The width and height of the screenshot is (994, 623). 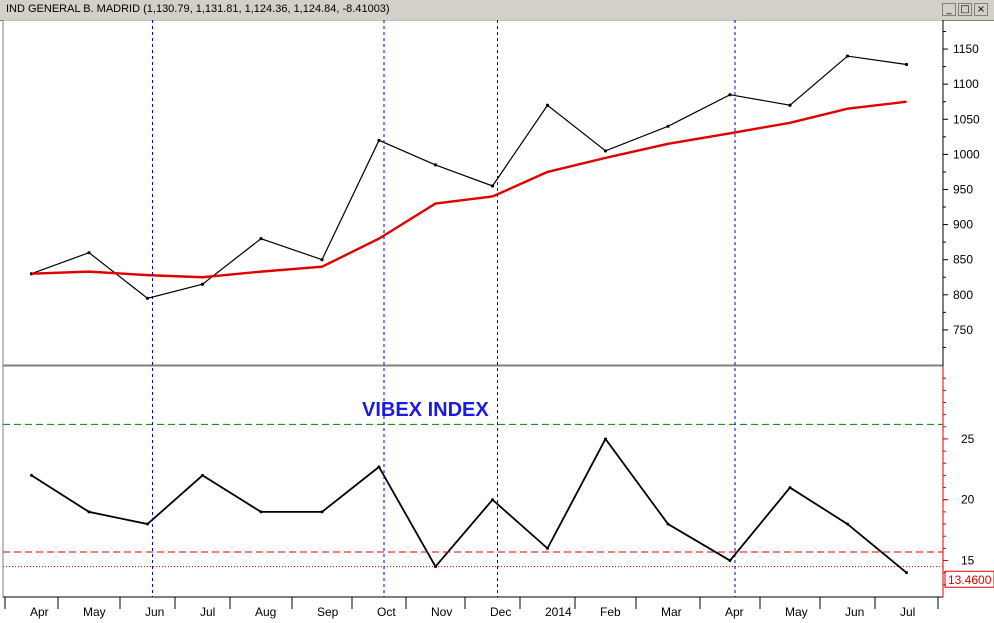 What do you see at coordinates (966, 154) in the screenshot?
I see `price-tick-label: 1000` at bounding box center [966, 154].